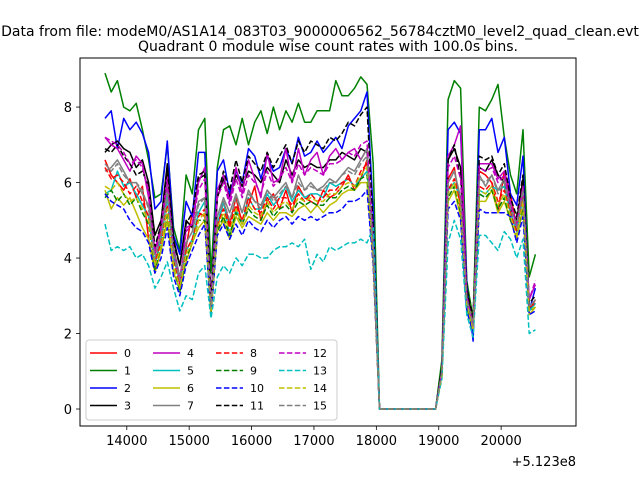 The height and width of the screenshot is (480, 640). Describe the element at coordinates (313, 441) in the screenshot. I see `x-tick-label: 17000` at that location.